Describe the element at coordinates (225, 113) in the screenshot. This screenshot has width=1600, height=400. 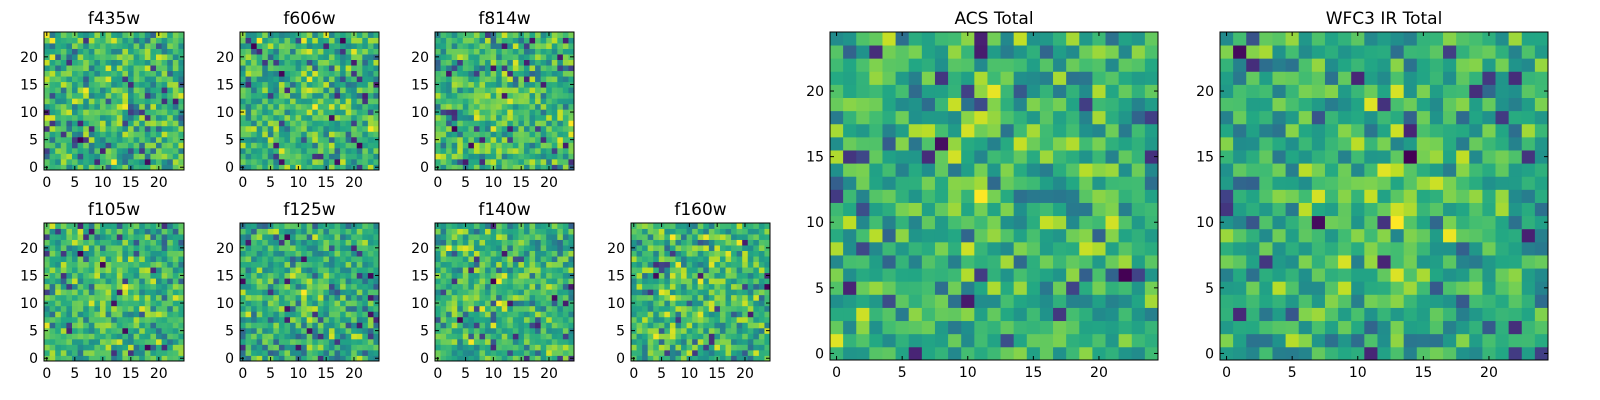
I see `y-tick-label: 10` at that location.